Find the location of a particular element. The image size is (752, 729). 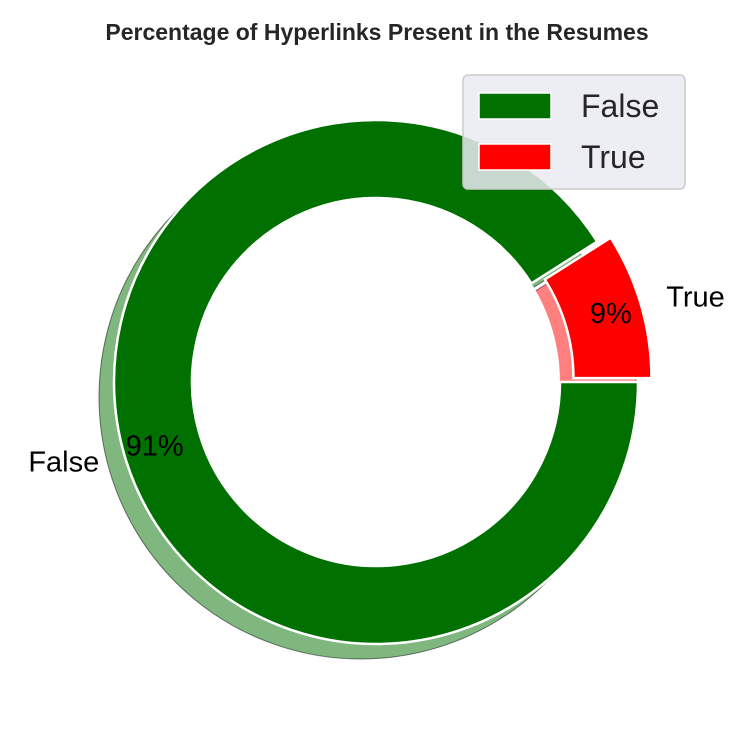

wedge-label-false: False is located at coordinates (63, 462).